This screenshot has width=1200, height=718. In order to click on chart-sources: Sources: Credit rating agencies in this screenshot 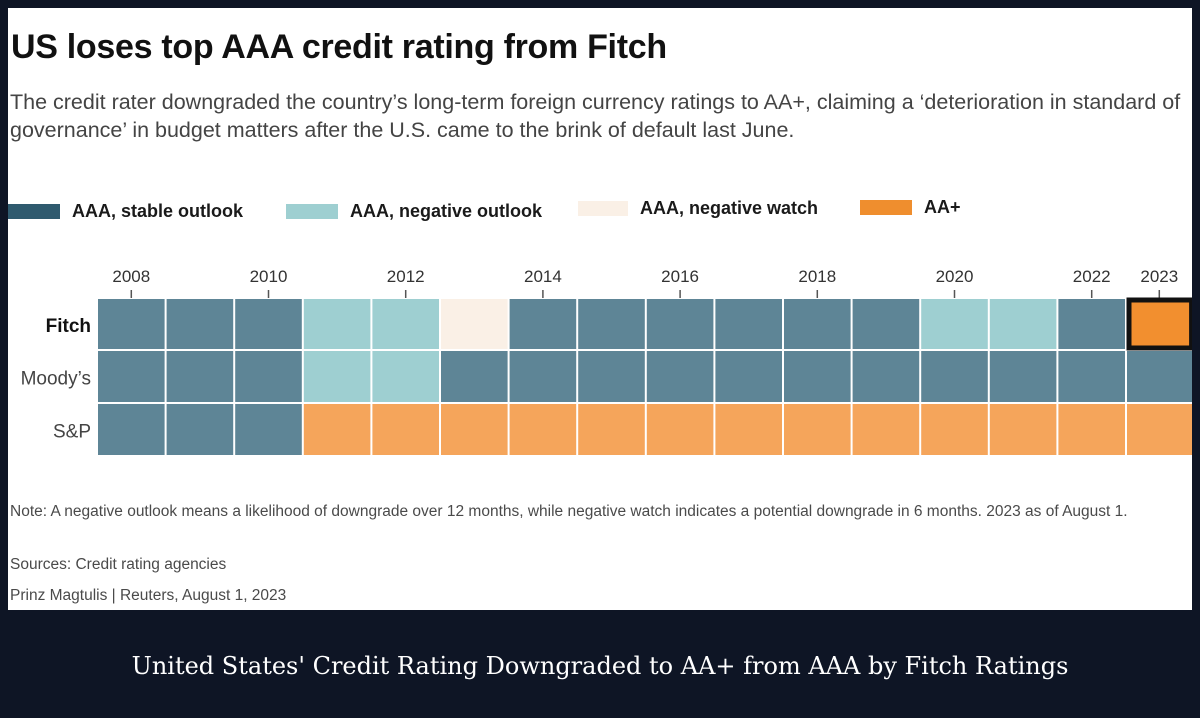, I will do `click(118, 564)`.